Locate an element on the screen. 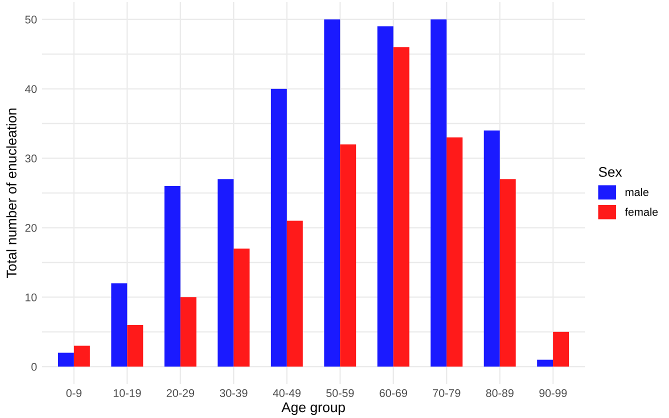 Image resolution: width=669 pixels, height=418 pixels. x-tick-label: 0-9 is located at coordinates (74, 393).